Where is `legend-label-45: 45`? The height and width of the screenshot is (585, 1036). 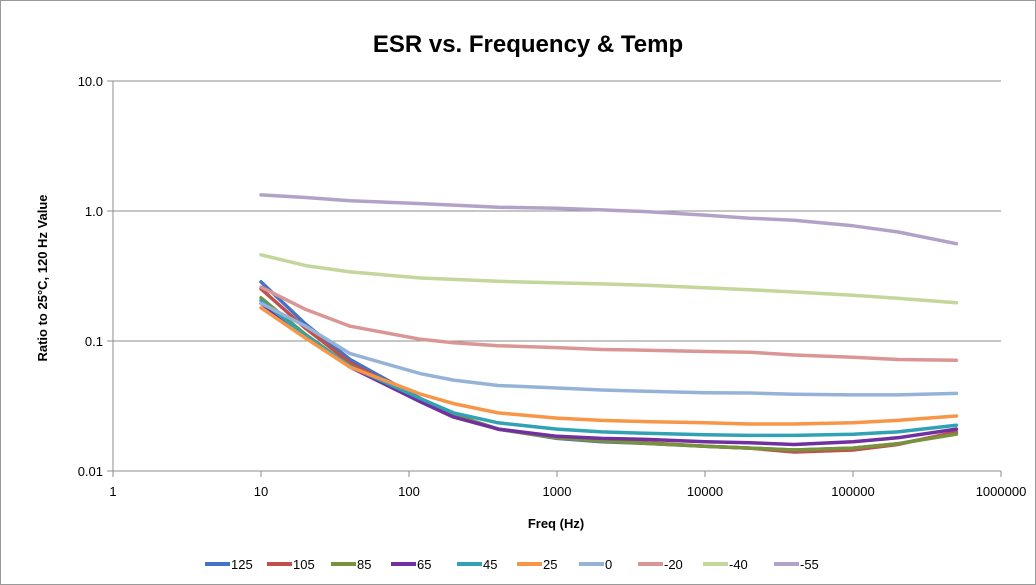 legend-label-45: 45 is located at coordinates (490, 564).